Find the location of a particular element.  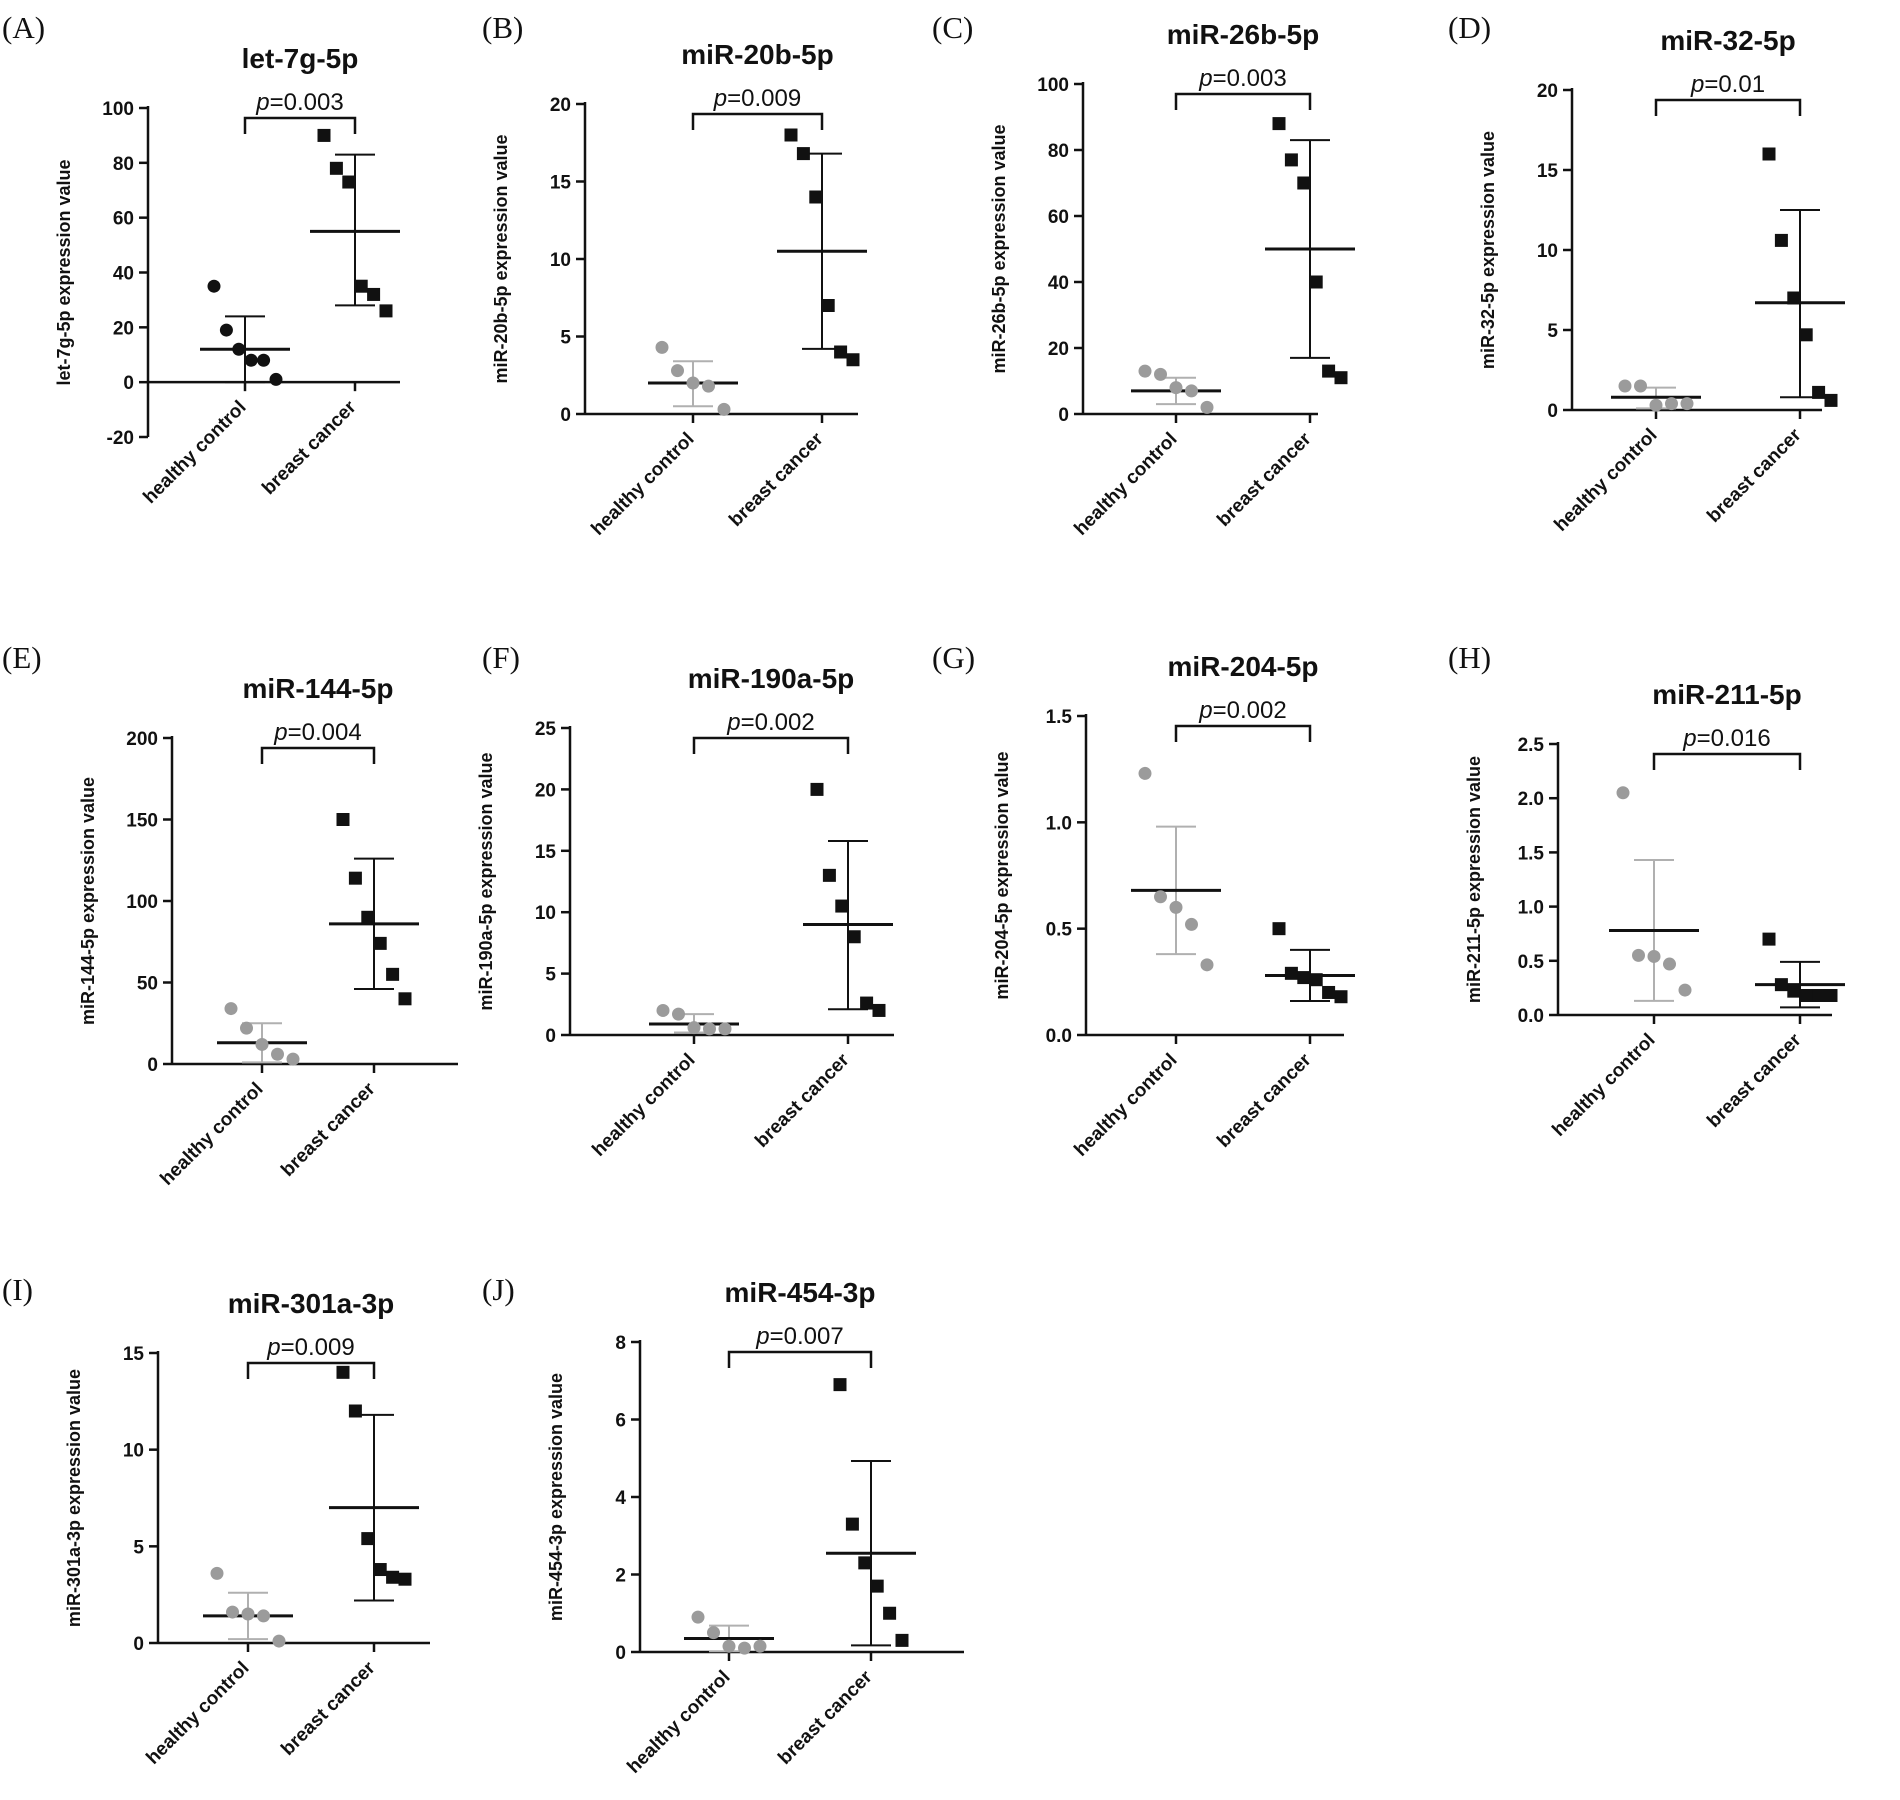

y-tick-label: 40 is located at coordinates (123, 274).